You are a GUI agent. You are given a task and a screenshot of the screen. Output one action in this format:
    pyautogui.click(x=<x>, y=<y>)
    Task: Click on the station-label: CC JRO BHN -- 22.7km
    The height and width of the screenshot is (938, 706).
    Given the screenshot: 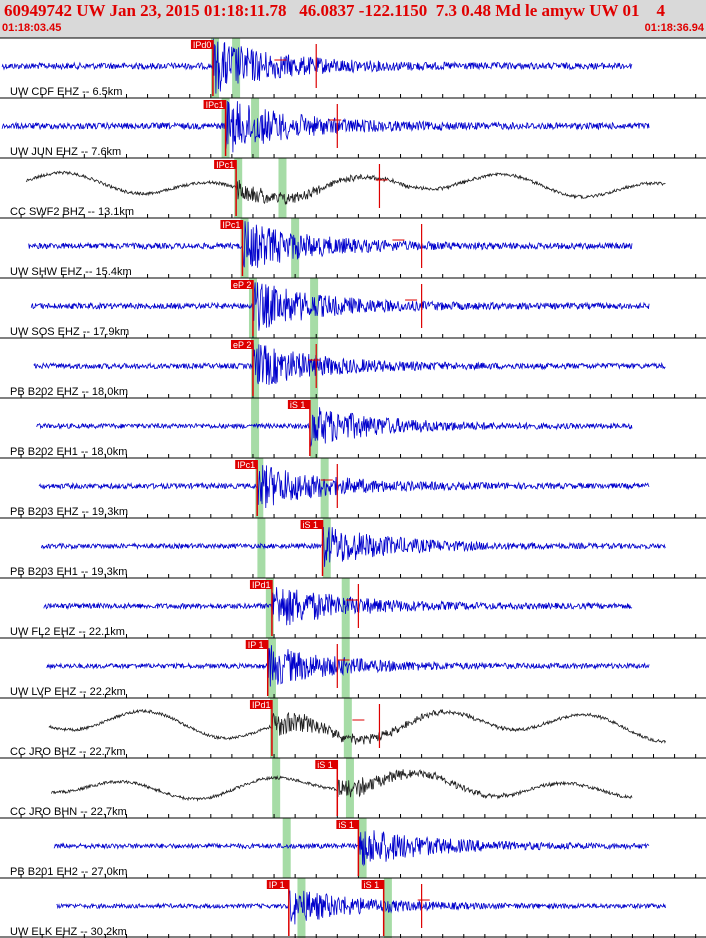 What is the action you would take?
    pyautogui.click(x=68, y=812)
    